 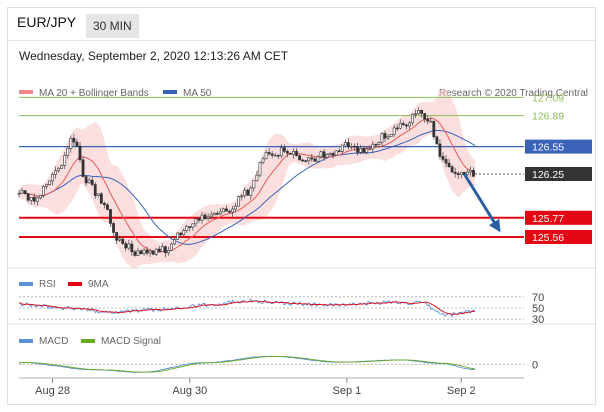 What do you see at coordinates (26, 341) in the screenshot?
I see `macd-legend-swatch` at bounding box center [26, 341].